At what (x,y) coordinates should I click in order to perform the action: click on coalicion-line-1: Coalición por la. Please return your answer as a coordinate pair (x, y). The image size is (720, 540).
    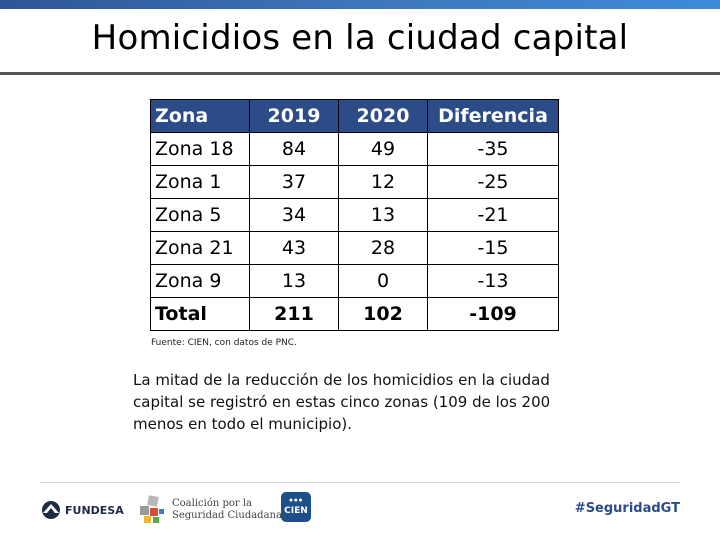
    Looking at the image, I should click on (212, 503).